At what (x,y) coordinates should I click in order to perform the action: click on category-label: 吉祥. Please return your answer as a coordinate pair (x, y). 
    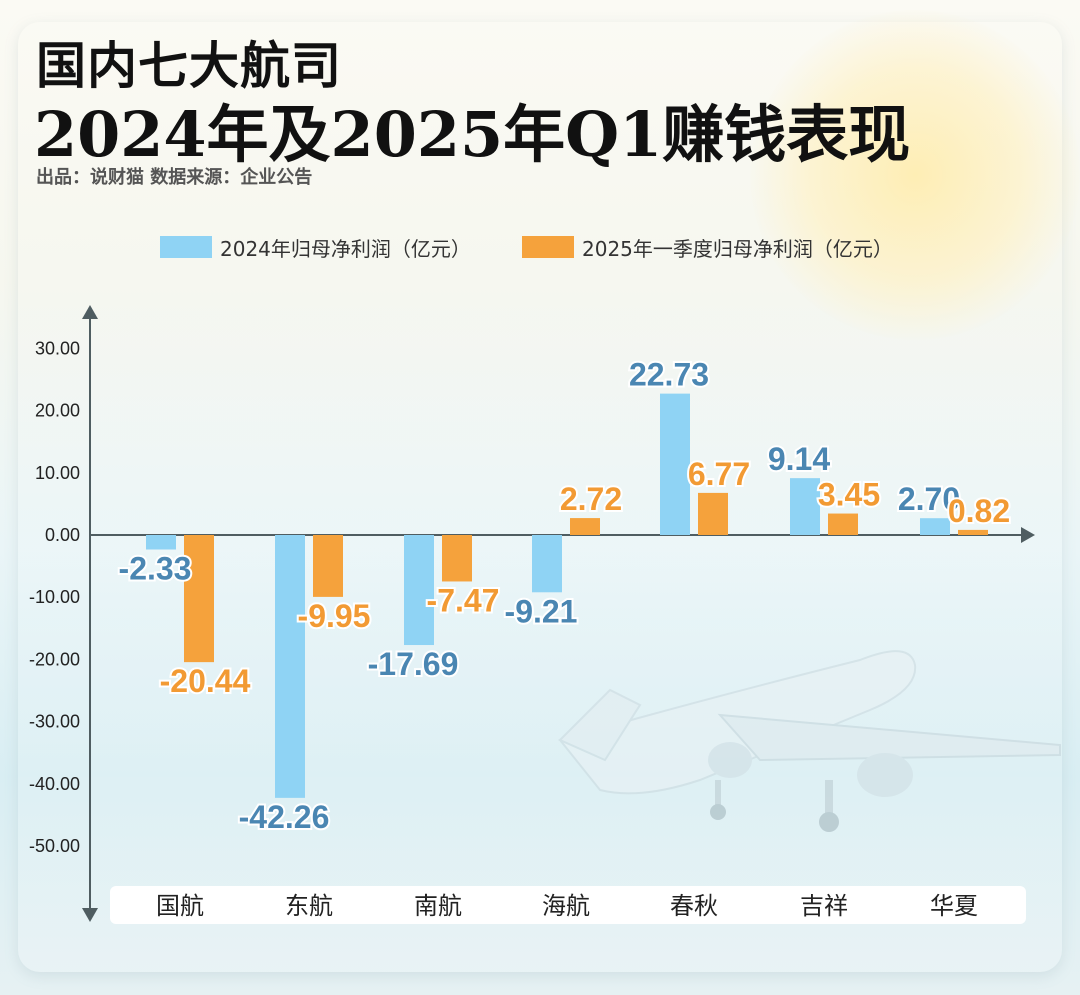
    Looking at the image, I should click on (824, 906).